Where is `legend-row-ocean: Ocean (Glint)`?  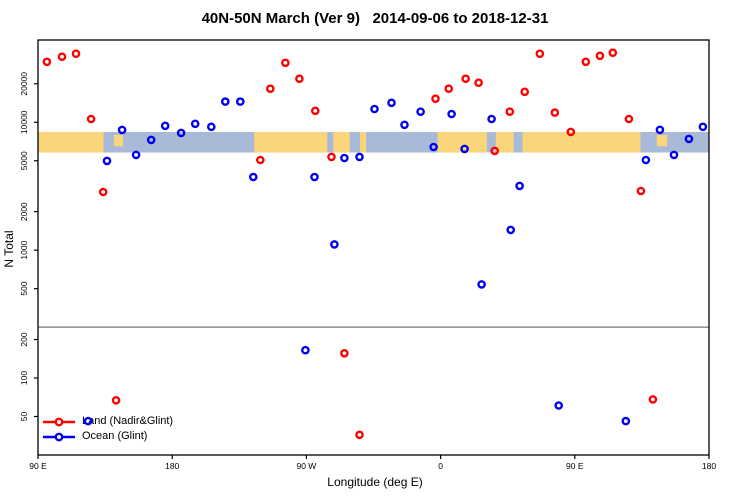 legend-row-ocean: Ocean (Glint) is located at coordinates (107, 436).